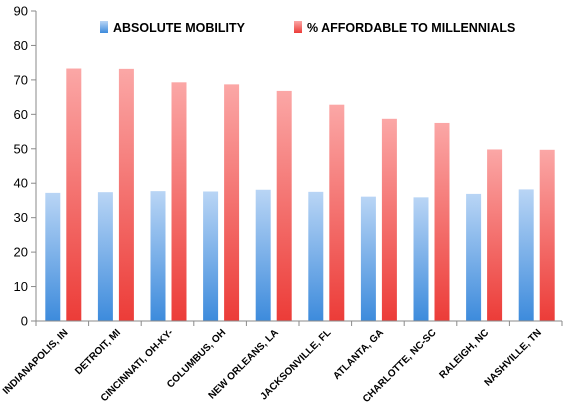  Describe the element at coordinates (513, 357) in the screenshot. I see `x-tick-label-9: NASHVILLE, TN` at that location.